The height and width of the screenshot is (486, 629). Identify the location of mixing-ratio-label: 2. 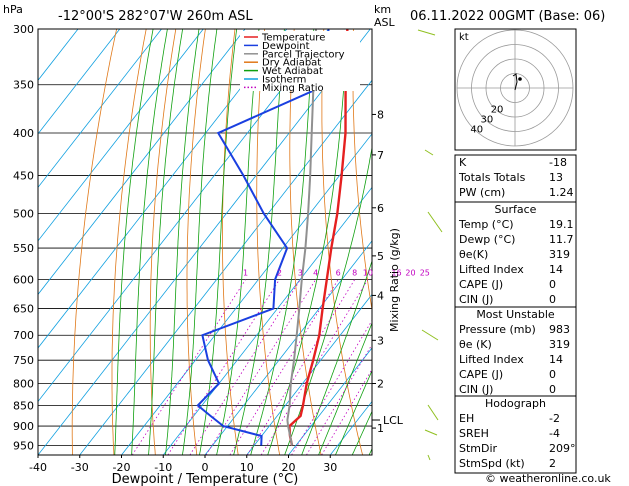
(279, 273).